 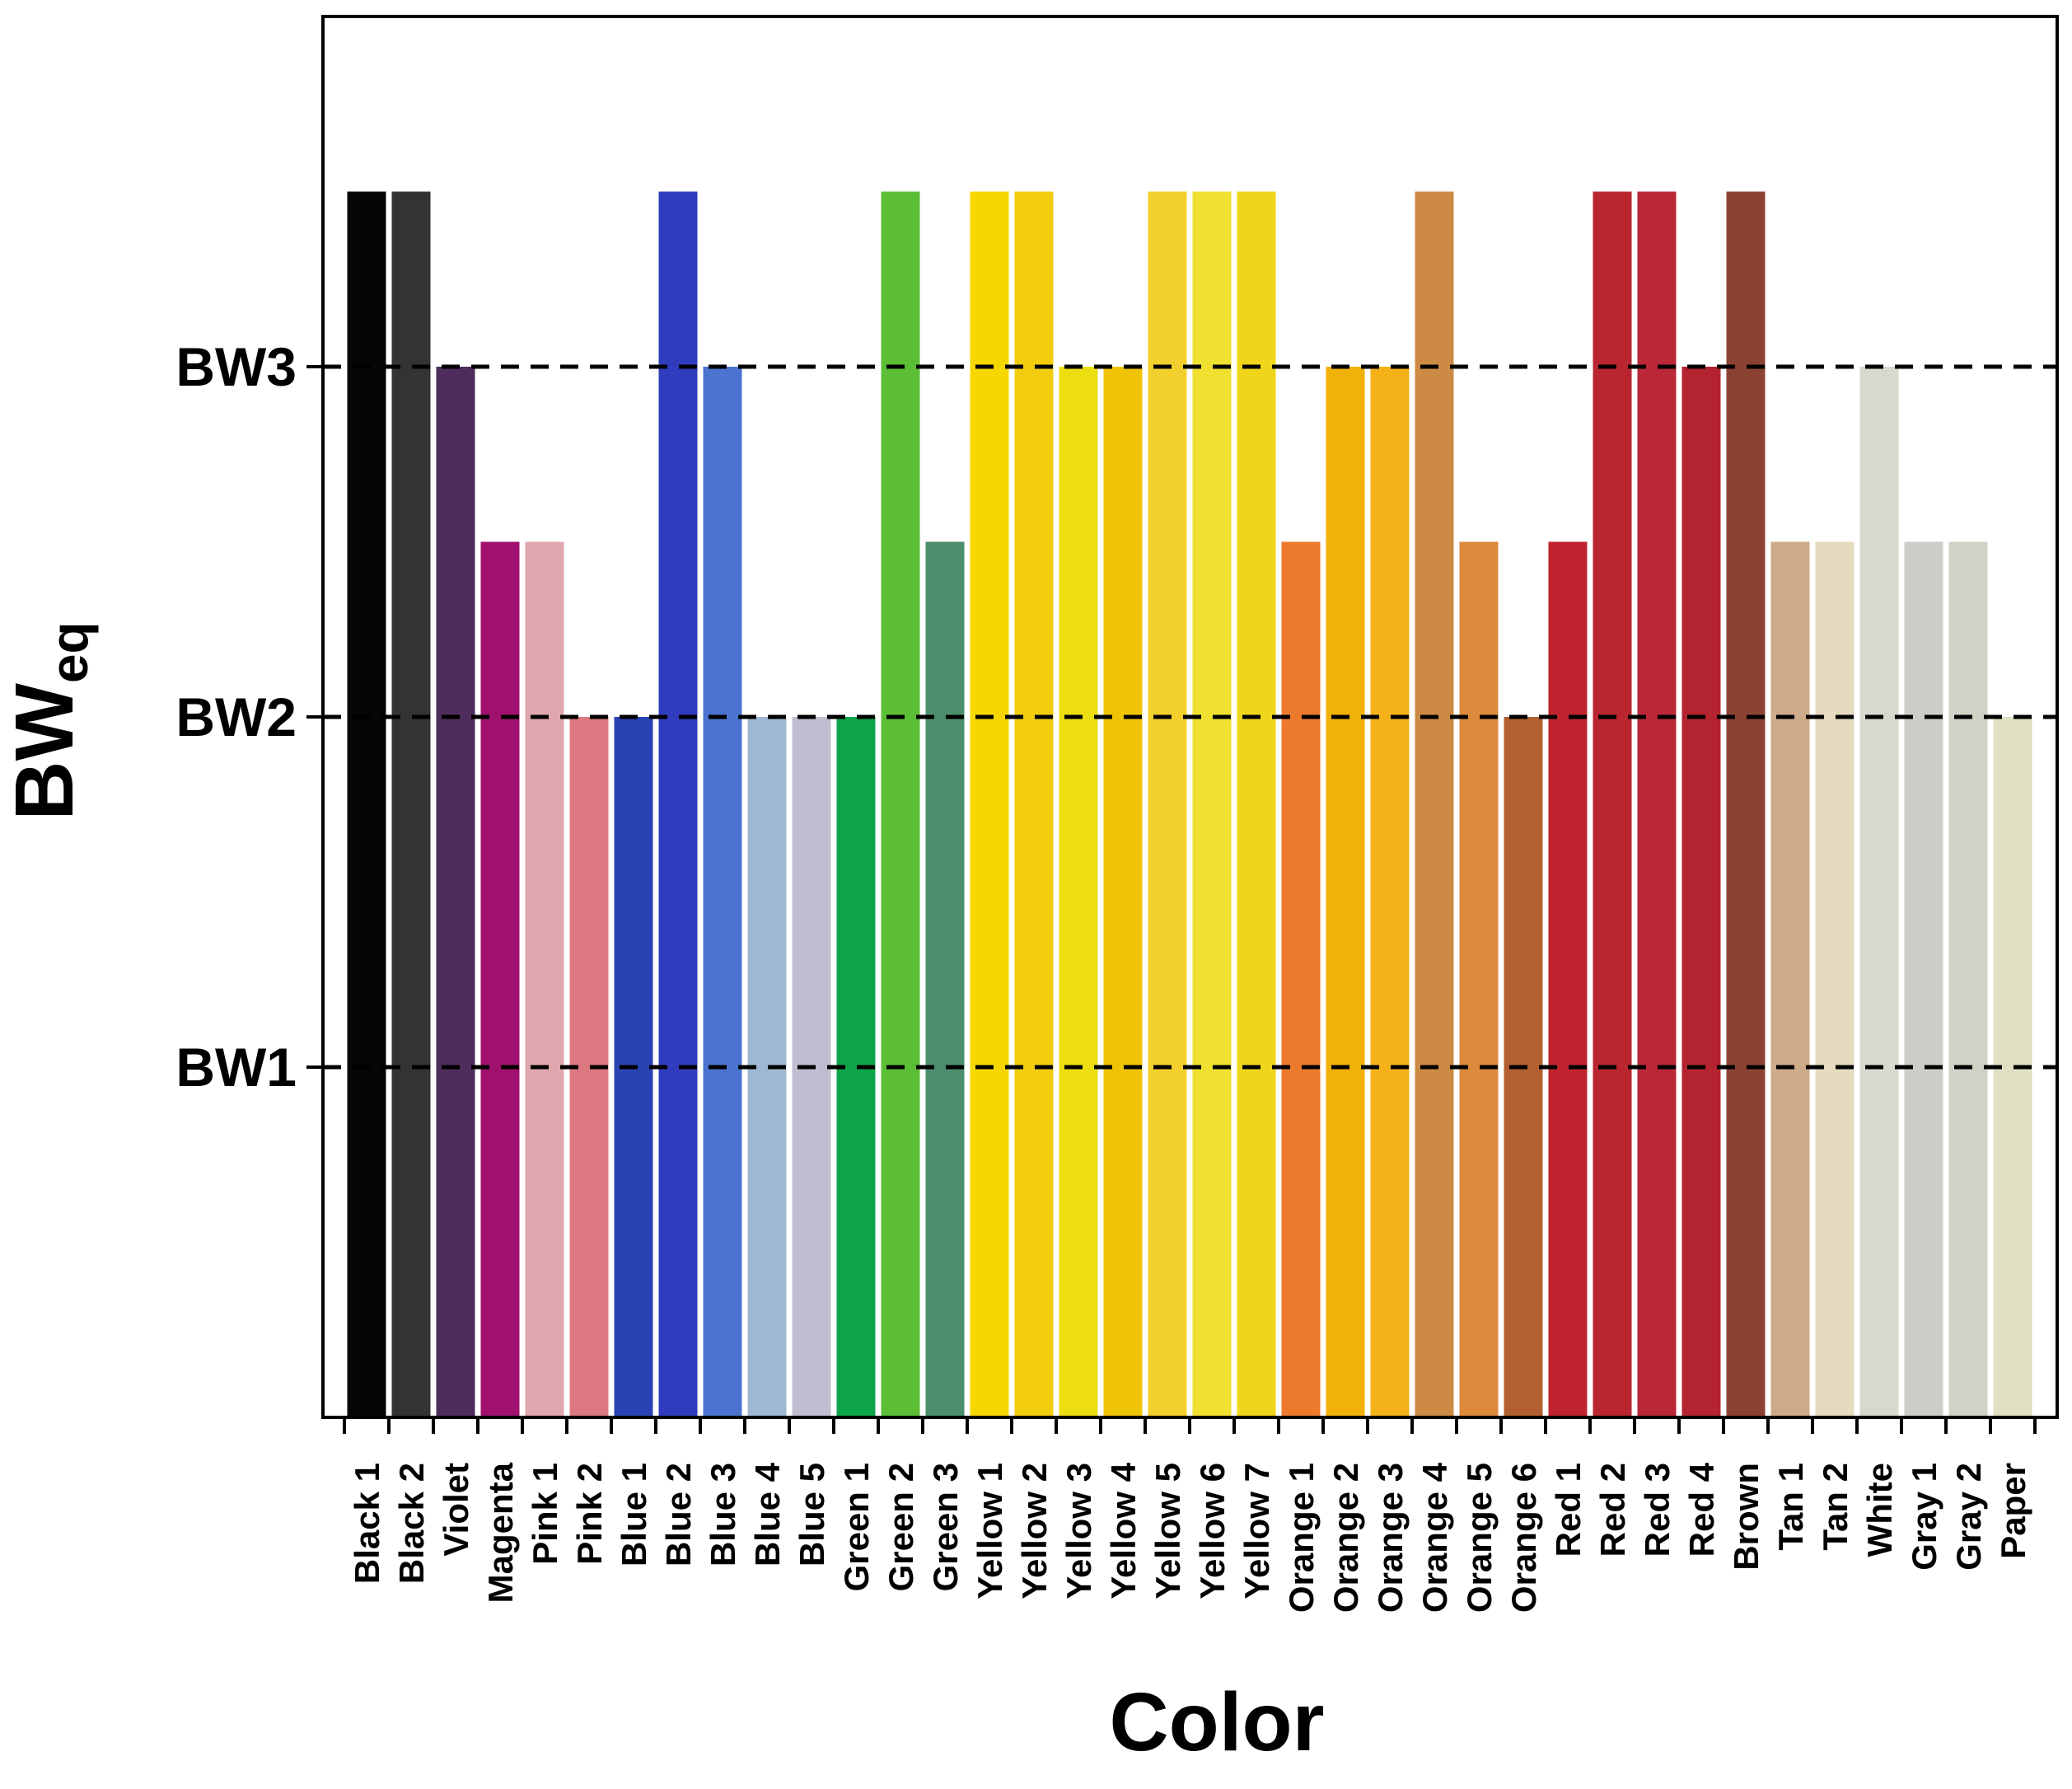 I want to click on x-tick-label-red-2: Red 2, so click(x=1613, y=1510).